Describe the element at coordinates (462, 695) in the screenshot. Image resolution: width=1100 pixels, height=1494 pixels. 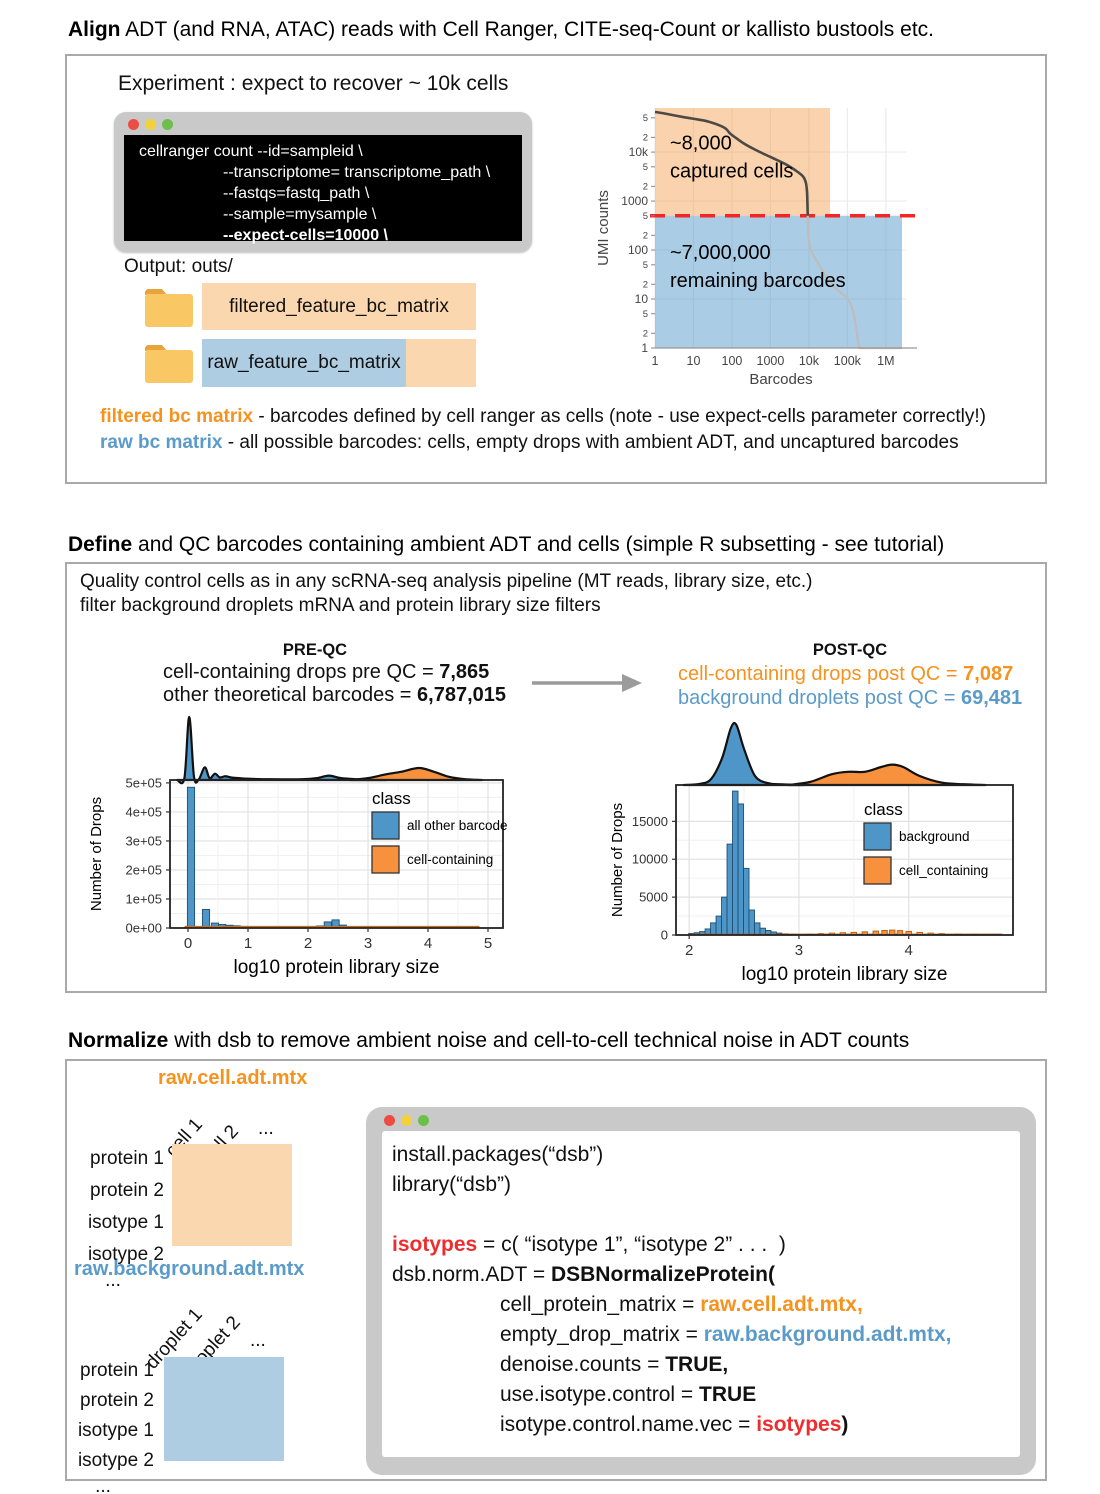
I see `pre-qc-stat2-value: 6,787,015` at that location.